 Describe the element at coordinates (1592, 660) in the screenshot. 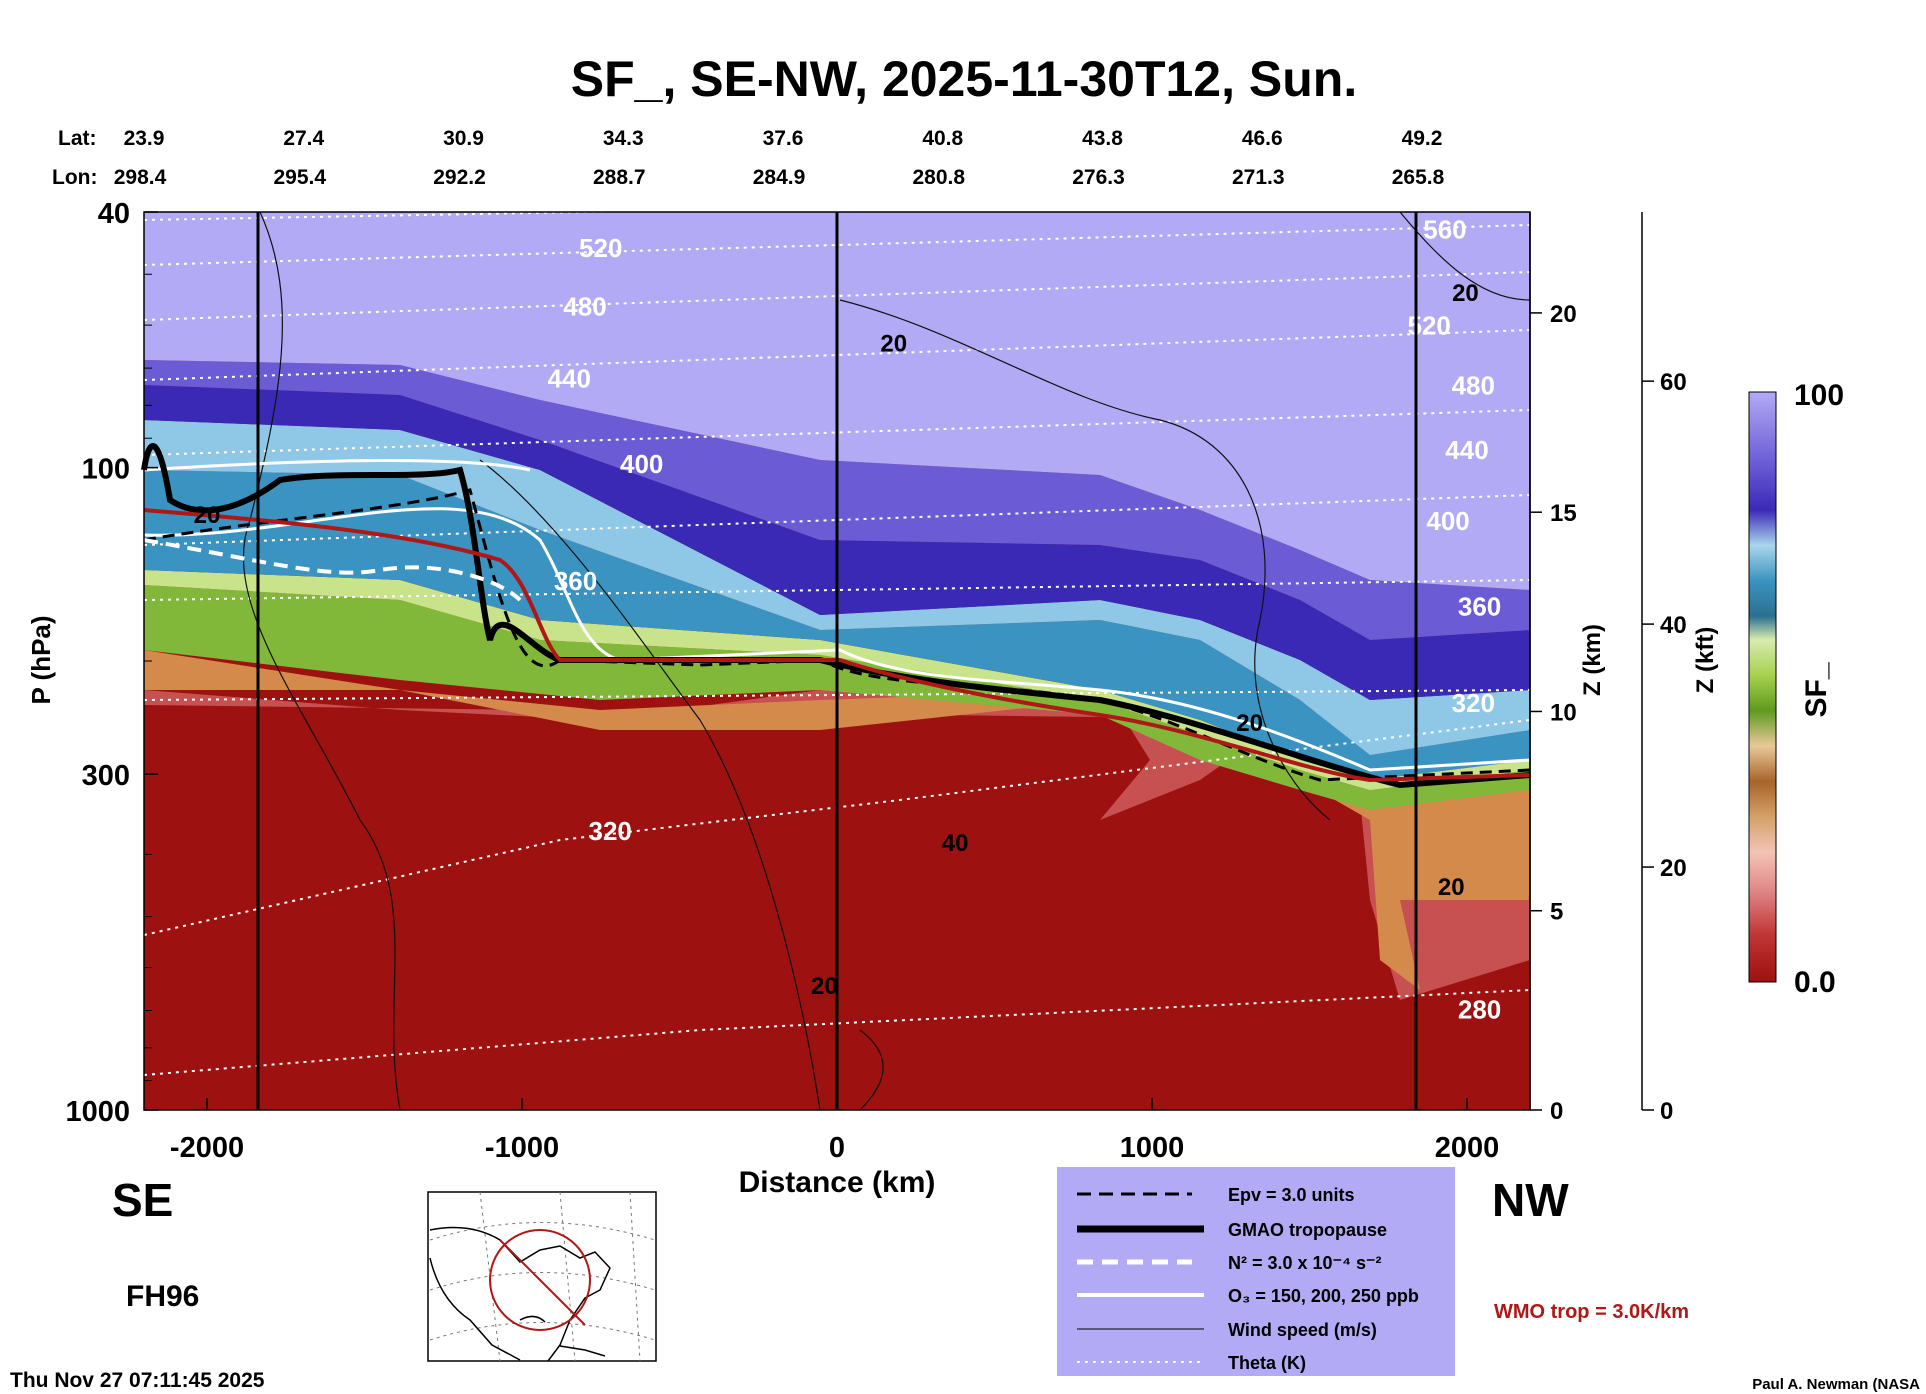

I see `z-km-axis-title: Z (km)` at that location.